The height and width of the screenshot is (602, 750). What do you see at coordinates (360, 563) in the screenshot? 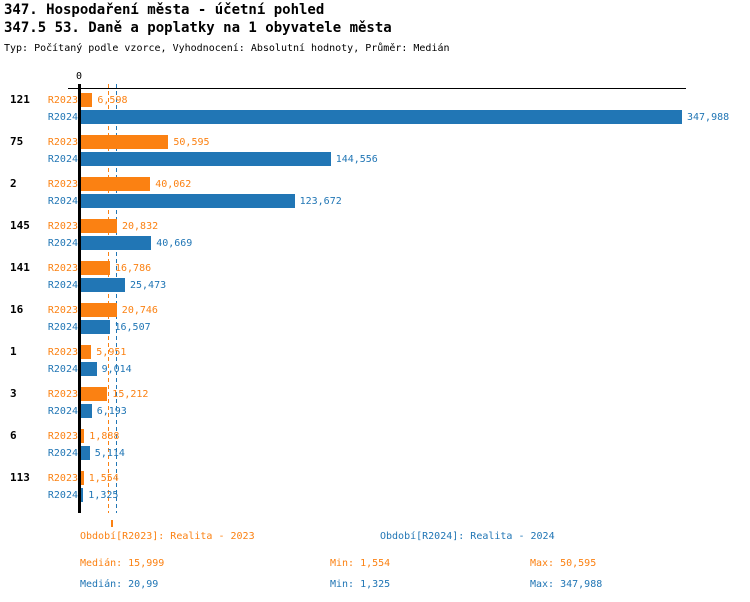
I see `legend-min-r2023: Min: 1,554` at bounding box center [360, 563].